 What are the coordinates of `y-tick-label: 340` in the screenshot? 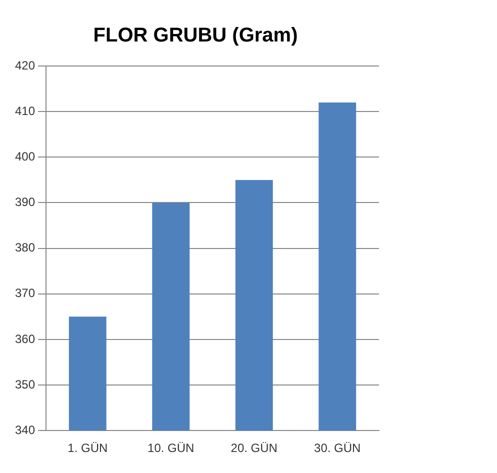 It's located at (25, 429).